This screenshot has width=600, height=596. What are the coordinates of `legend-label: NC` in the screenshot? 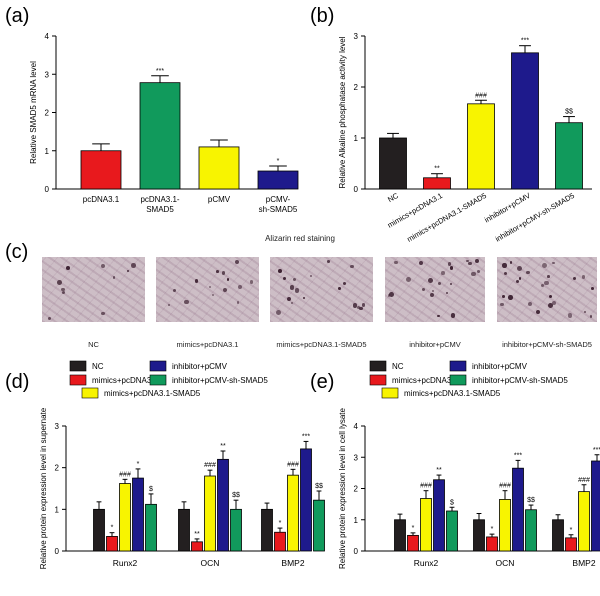 It's located at (98, 366).